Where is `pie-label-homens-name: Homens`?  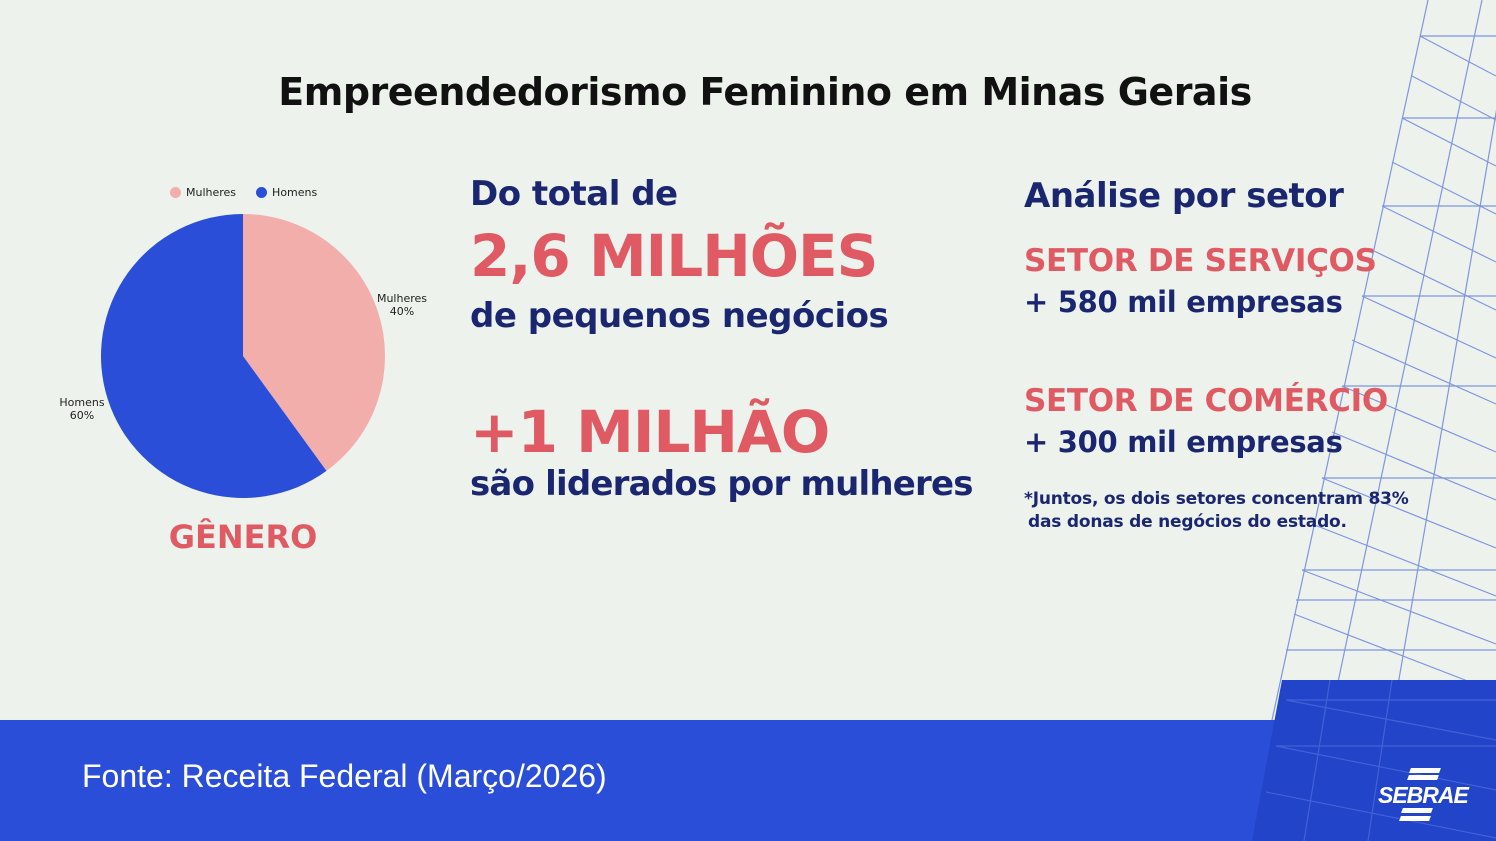 pie-label-homens-name: Homens is located at coordinates (82, 402).